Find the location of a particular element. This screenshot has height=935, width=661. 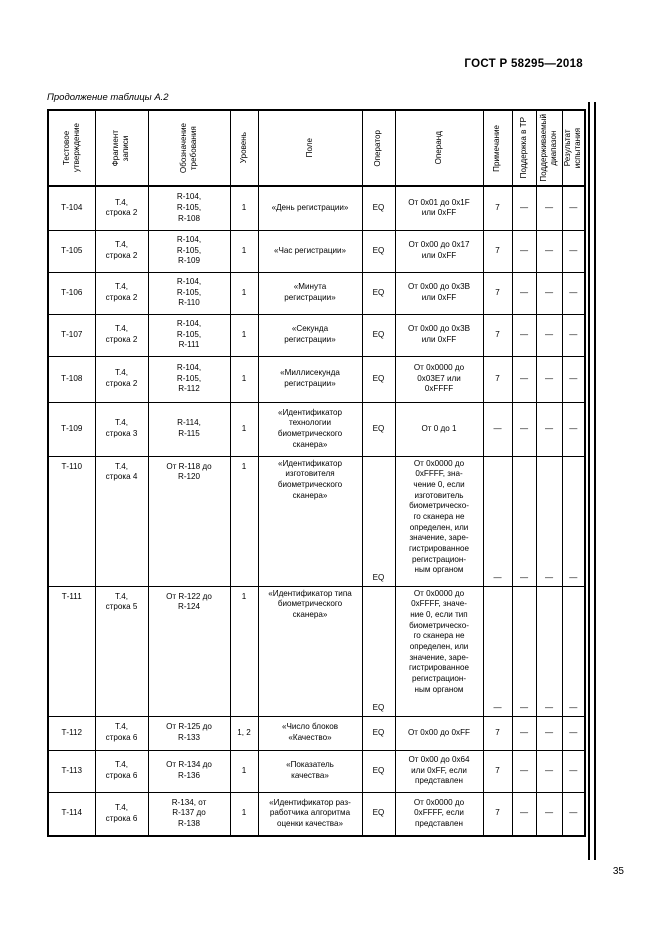

col-header-test-result: Результат испытания is located at coordinates (573, 148).